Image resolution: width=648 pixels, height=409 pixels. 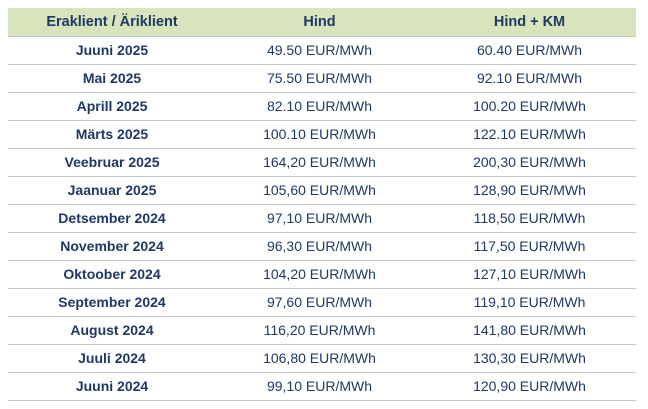 I want to click on price-cell: 104,20 EUR/MWh, so click(x=319, y=274).